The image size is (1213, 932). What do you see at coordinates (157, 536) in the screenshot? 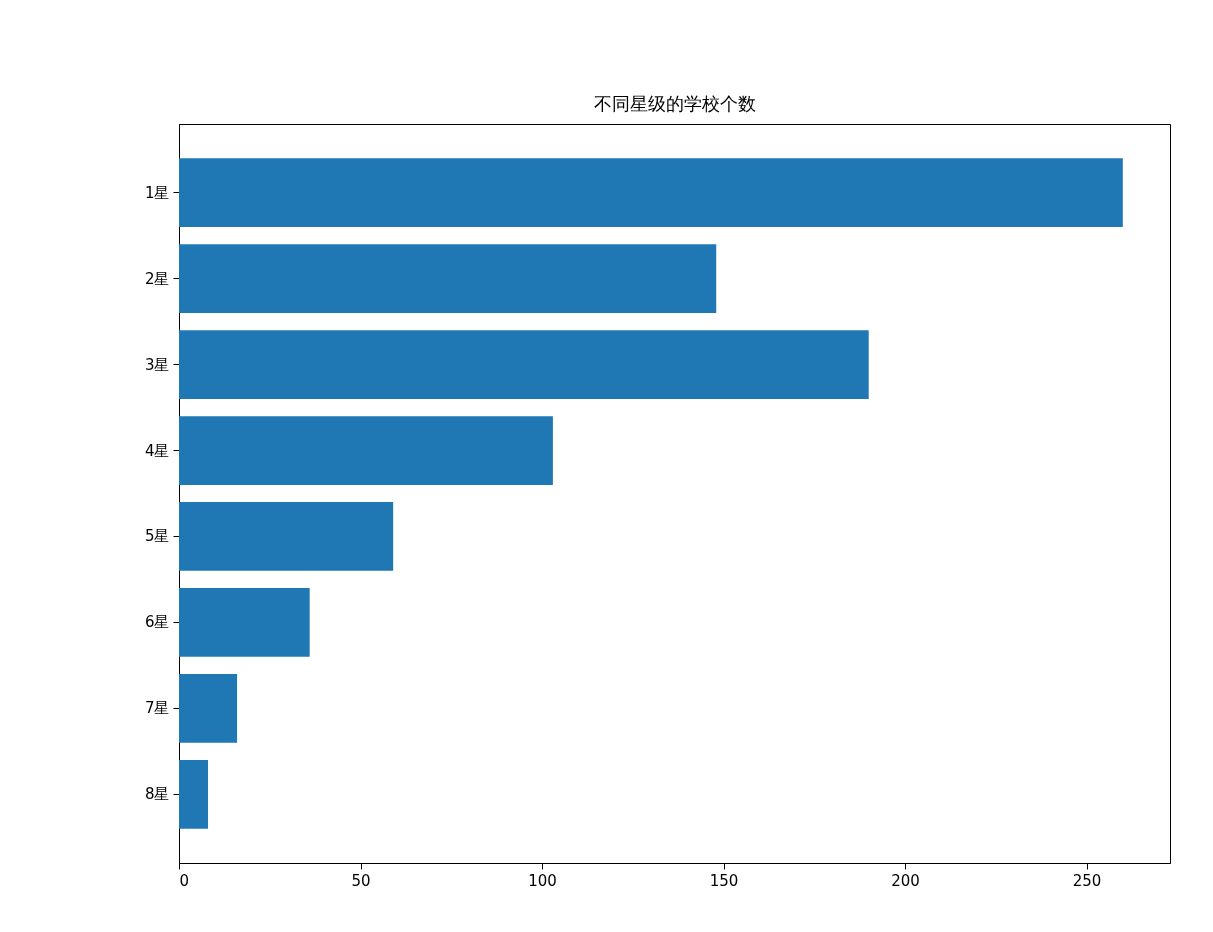
I see `y-tick-label: 5星` at bounding box center [157, 536].